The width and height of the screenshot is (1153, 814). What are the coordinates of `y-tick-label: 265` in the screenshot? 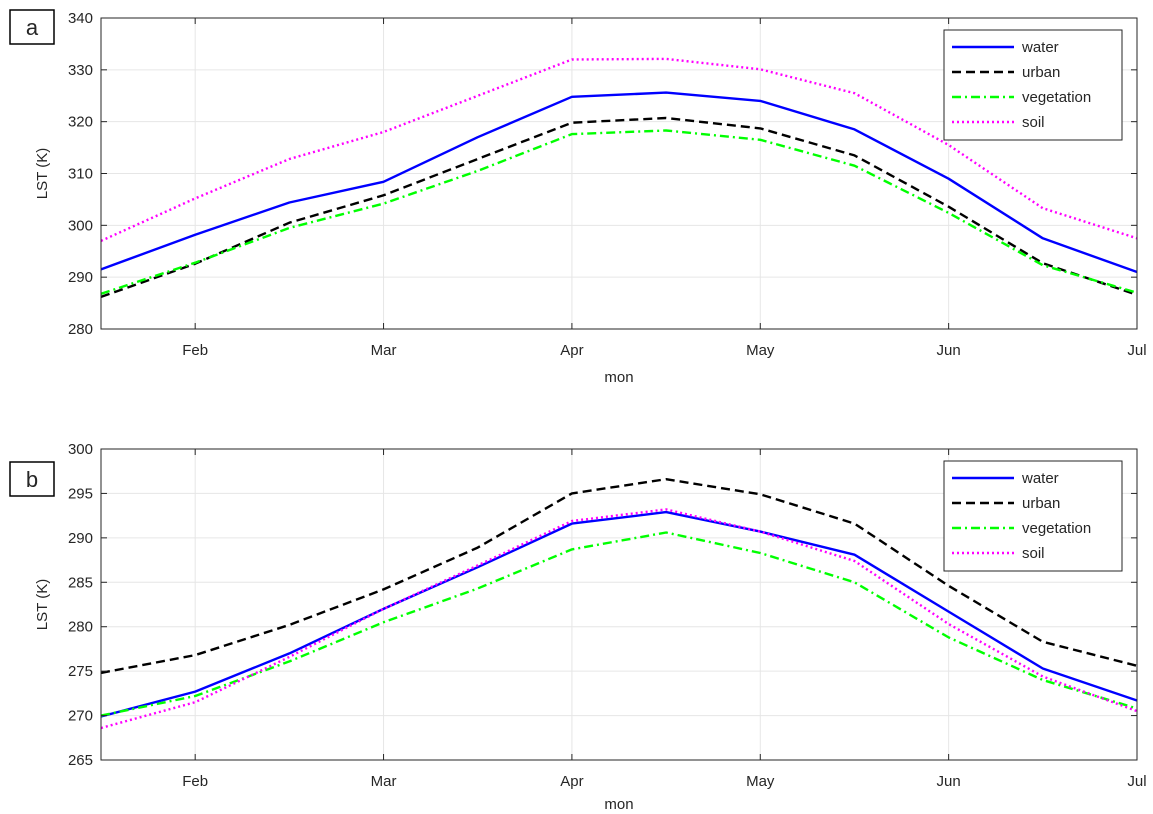 It's located at (80, 760).